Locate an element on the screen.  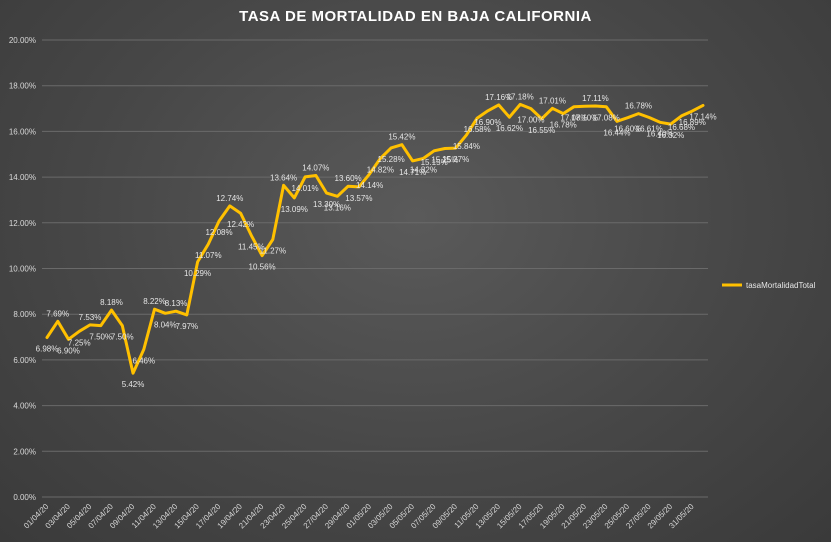
data-label: 14.14% is located at coordinates (369, 185).